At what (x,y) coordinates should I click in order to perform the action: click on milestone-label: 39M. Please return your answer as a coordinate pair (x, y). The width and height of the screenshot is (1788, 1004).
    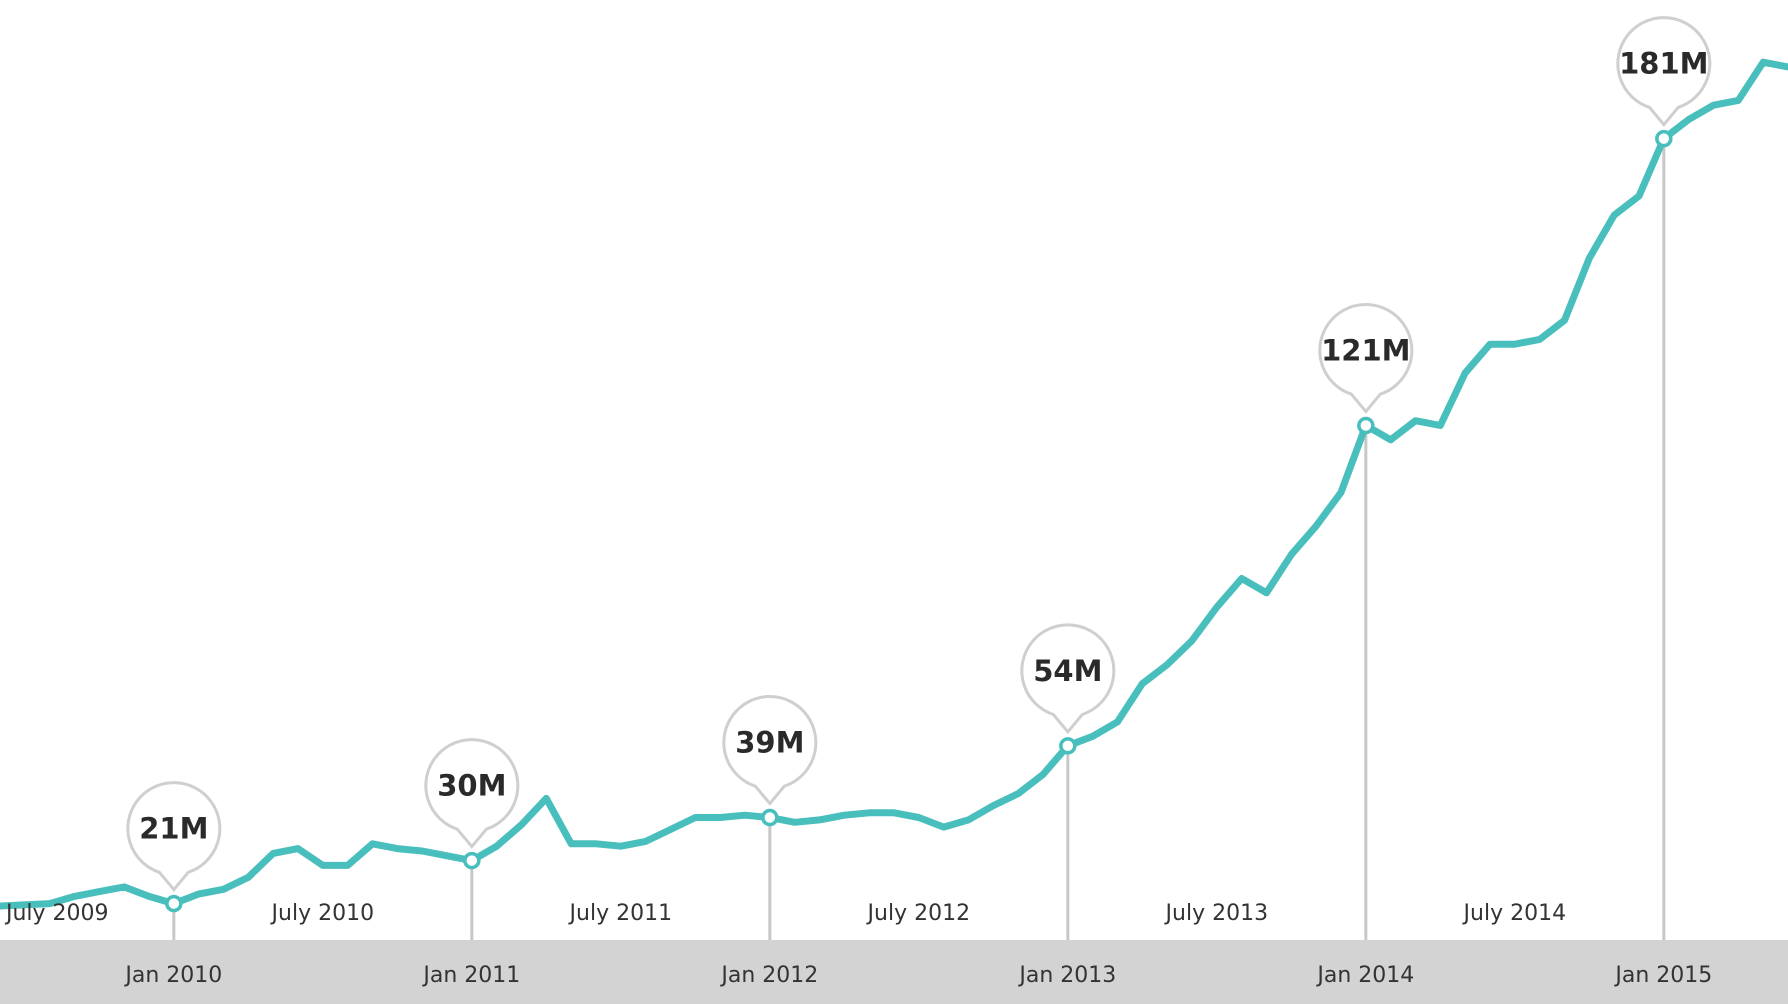
    Looking at the image, I should click on (769, 743).